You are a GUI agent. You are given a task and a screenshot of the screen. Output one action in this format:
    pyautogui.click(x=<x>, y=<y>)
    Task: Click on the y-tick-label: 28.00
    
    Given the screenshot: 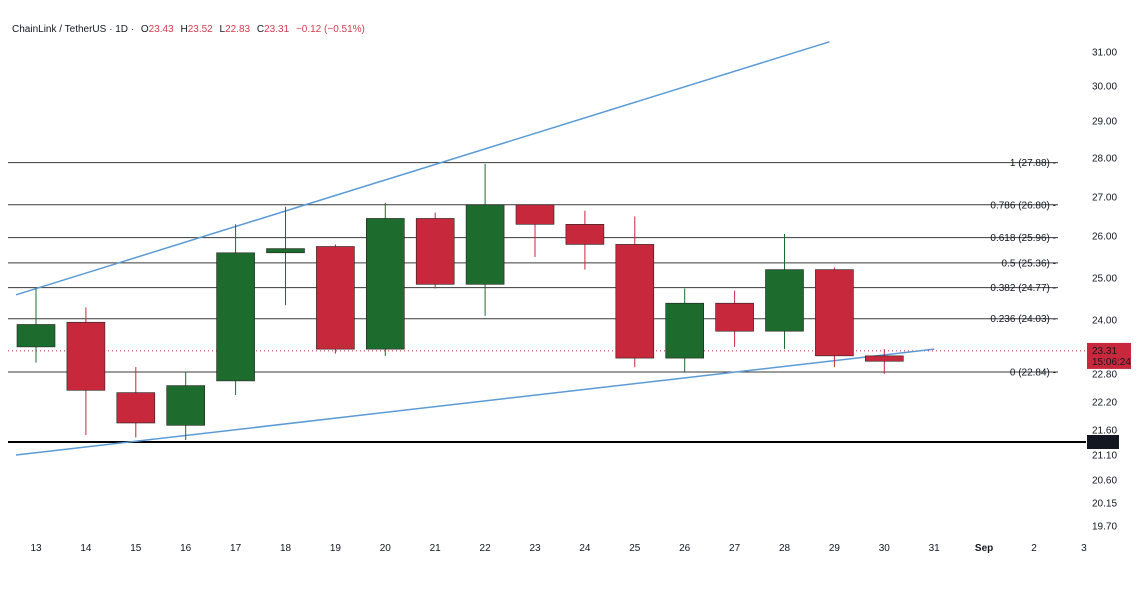 What is the action you would take?
    pyautogui.click(x=1104, y=159)
    